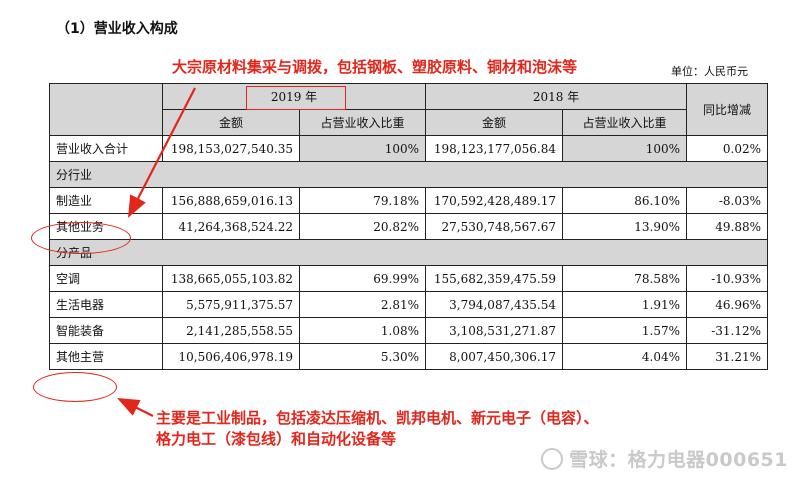 This screenshot has width=800, height=484. Describe the element at coordinates (375, 66) in the screenshot. I see `annotation-raw-materials: 大宗原材料集采与调拨，包括钢板、塑胶原料、铜材和泡沫等` at that location.